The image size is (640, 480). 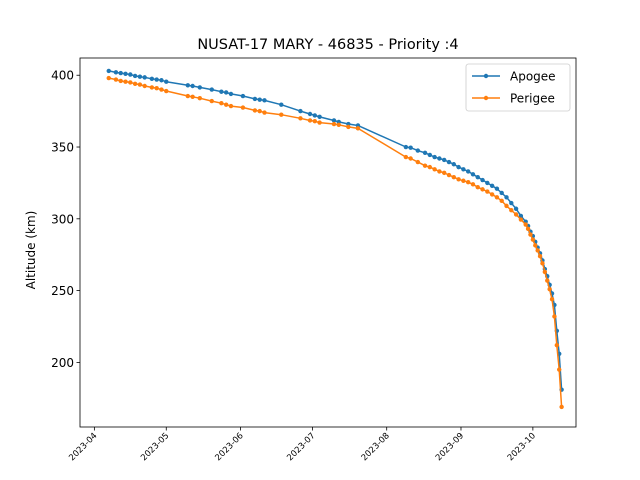 I want to click on x-tick-label: 2023-06, so click(x=229, y=447).